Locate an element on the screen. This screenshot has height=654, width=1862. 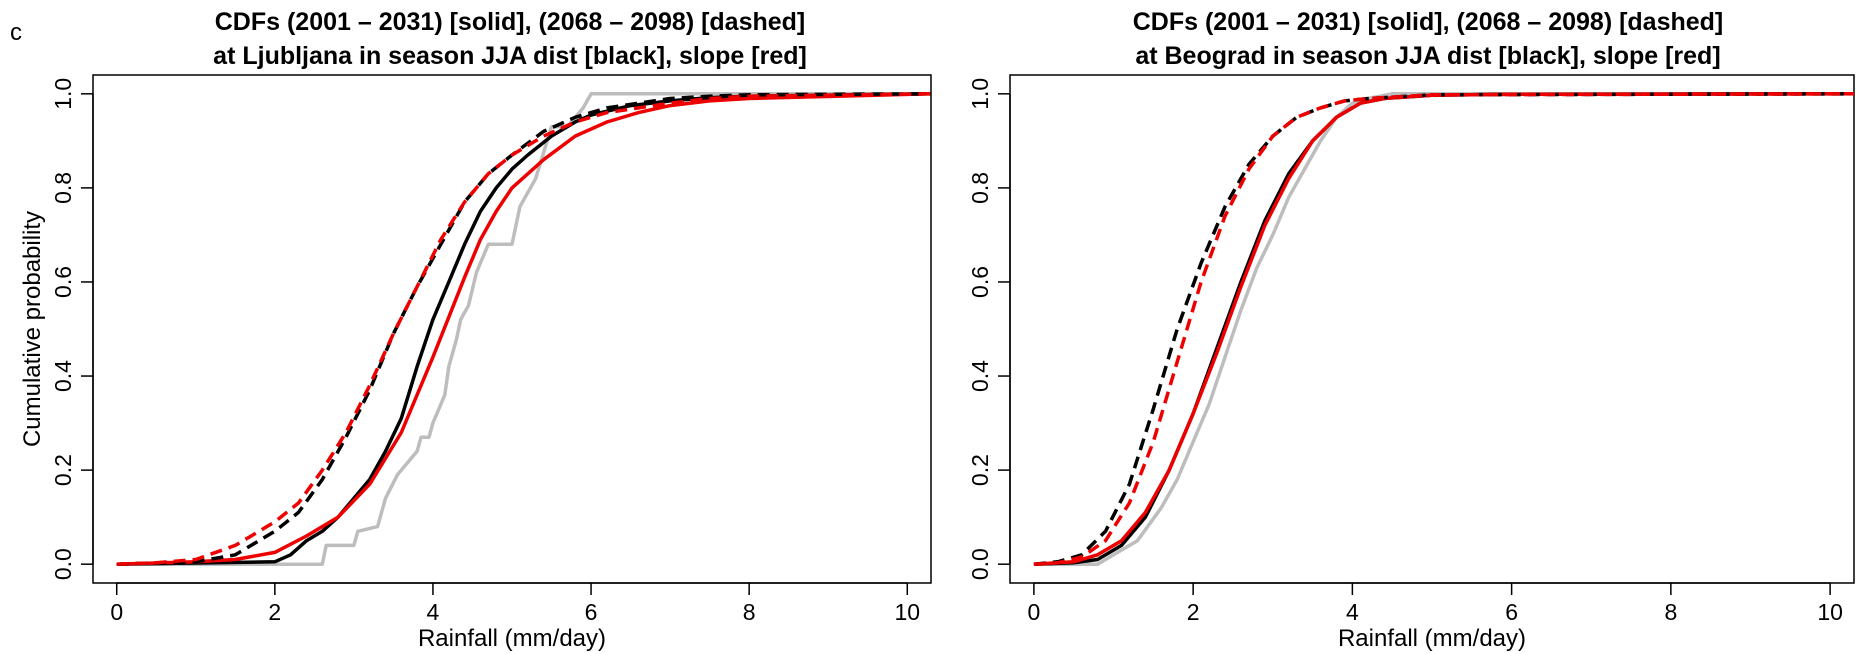
y-axis-label: Cumulative probability is located at coordinates (32, 329).